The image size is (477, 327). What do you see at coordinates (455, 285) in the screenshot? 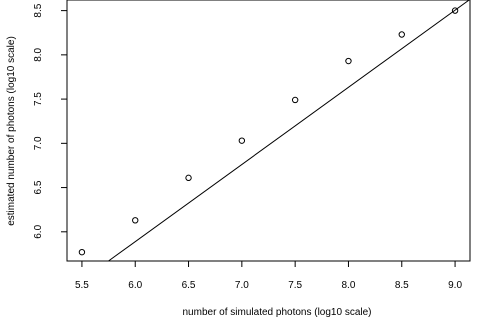
I see `x-tick-label: 9.0` at bounding box center [455, 285].